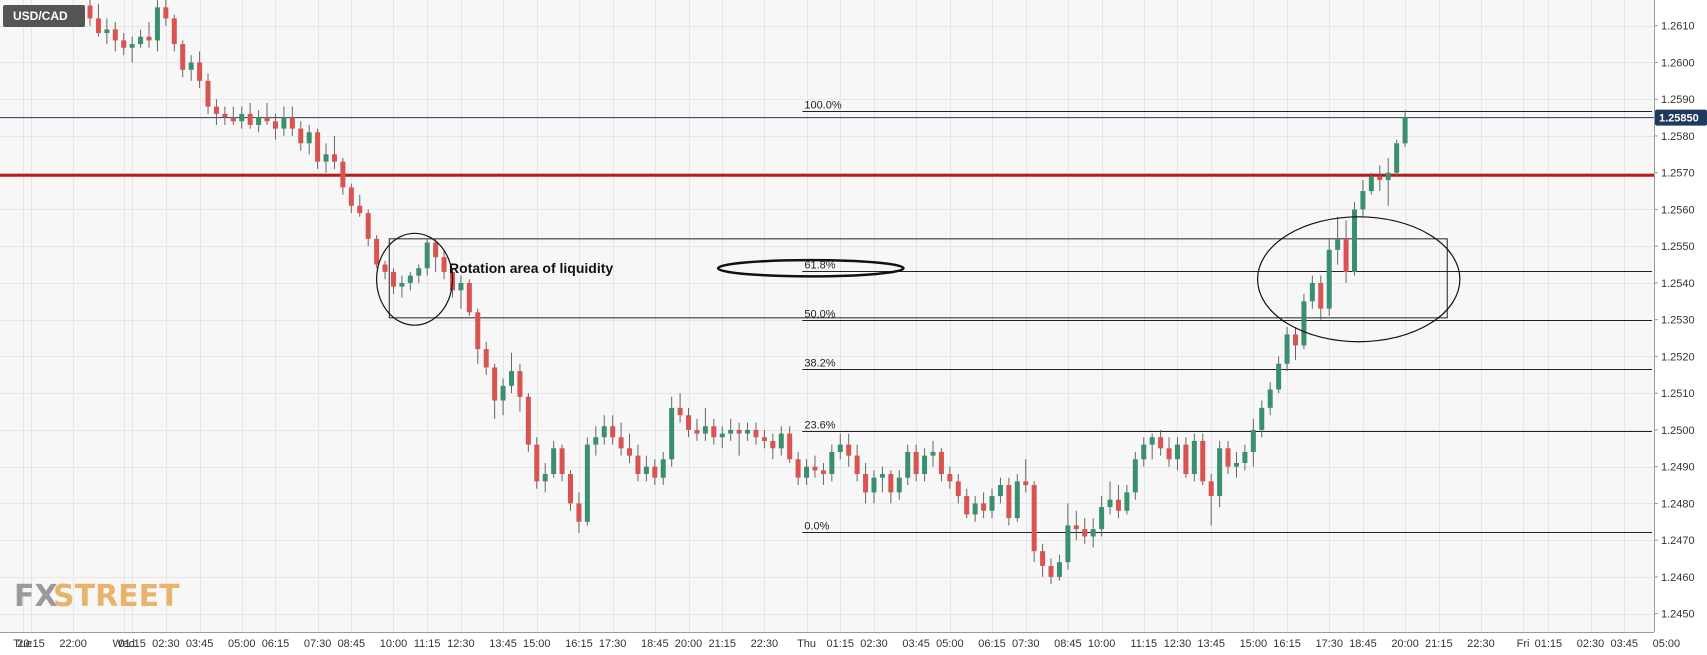 Image resolution: width=1707 pixels, height=655 pixels. Describe the element at coordinates (722, 644) in the screenshot. I see `x-tick-label-20: 21:15` at that location.